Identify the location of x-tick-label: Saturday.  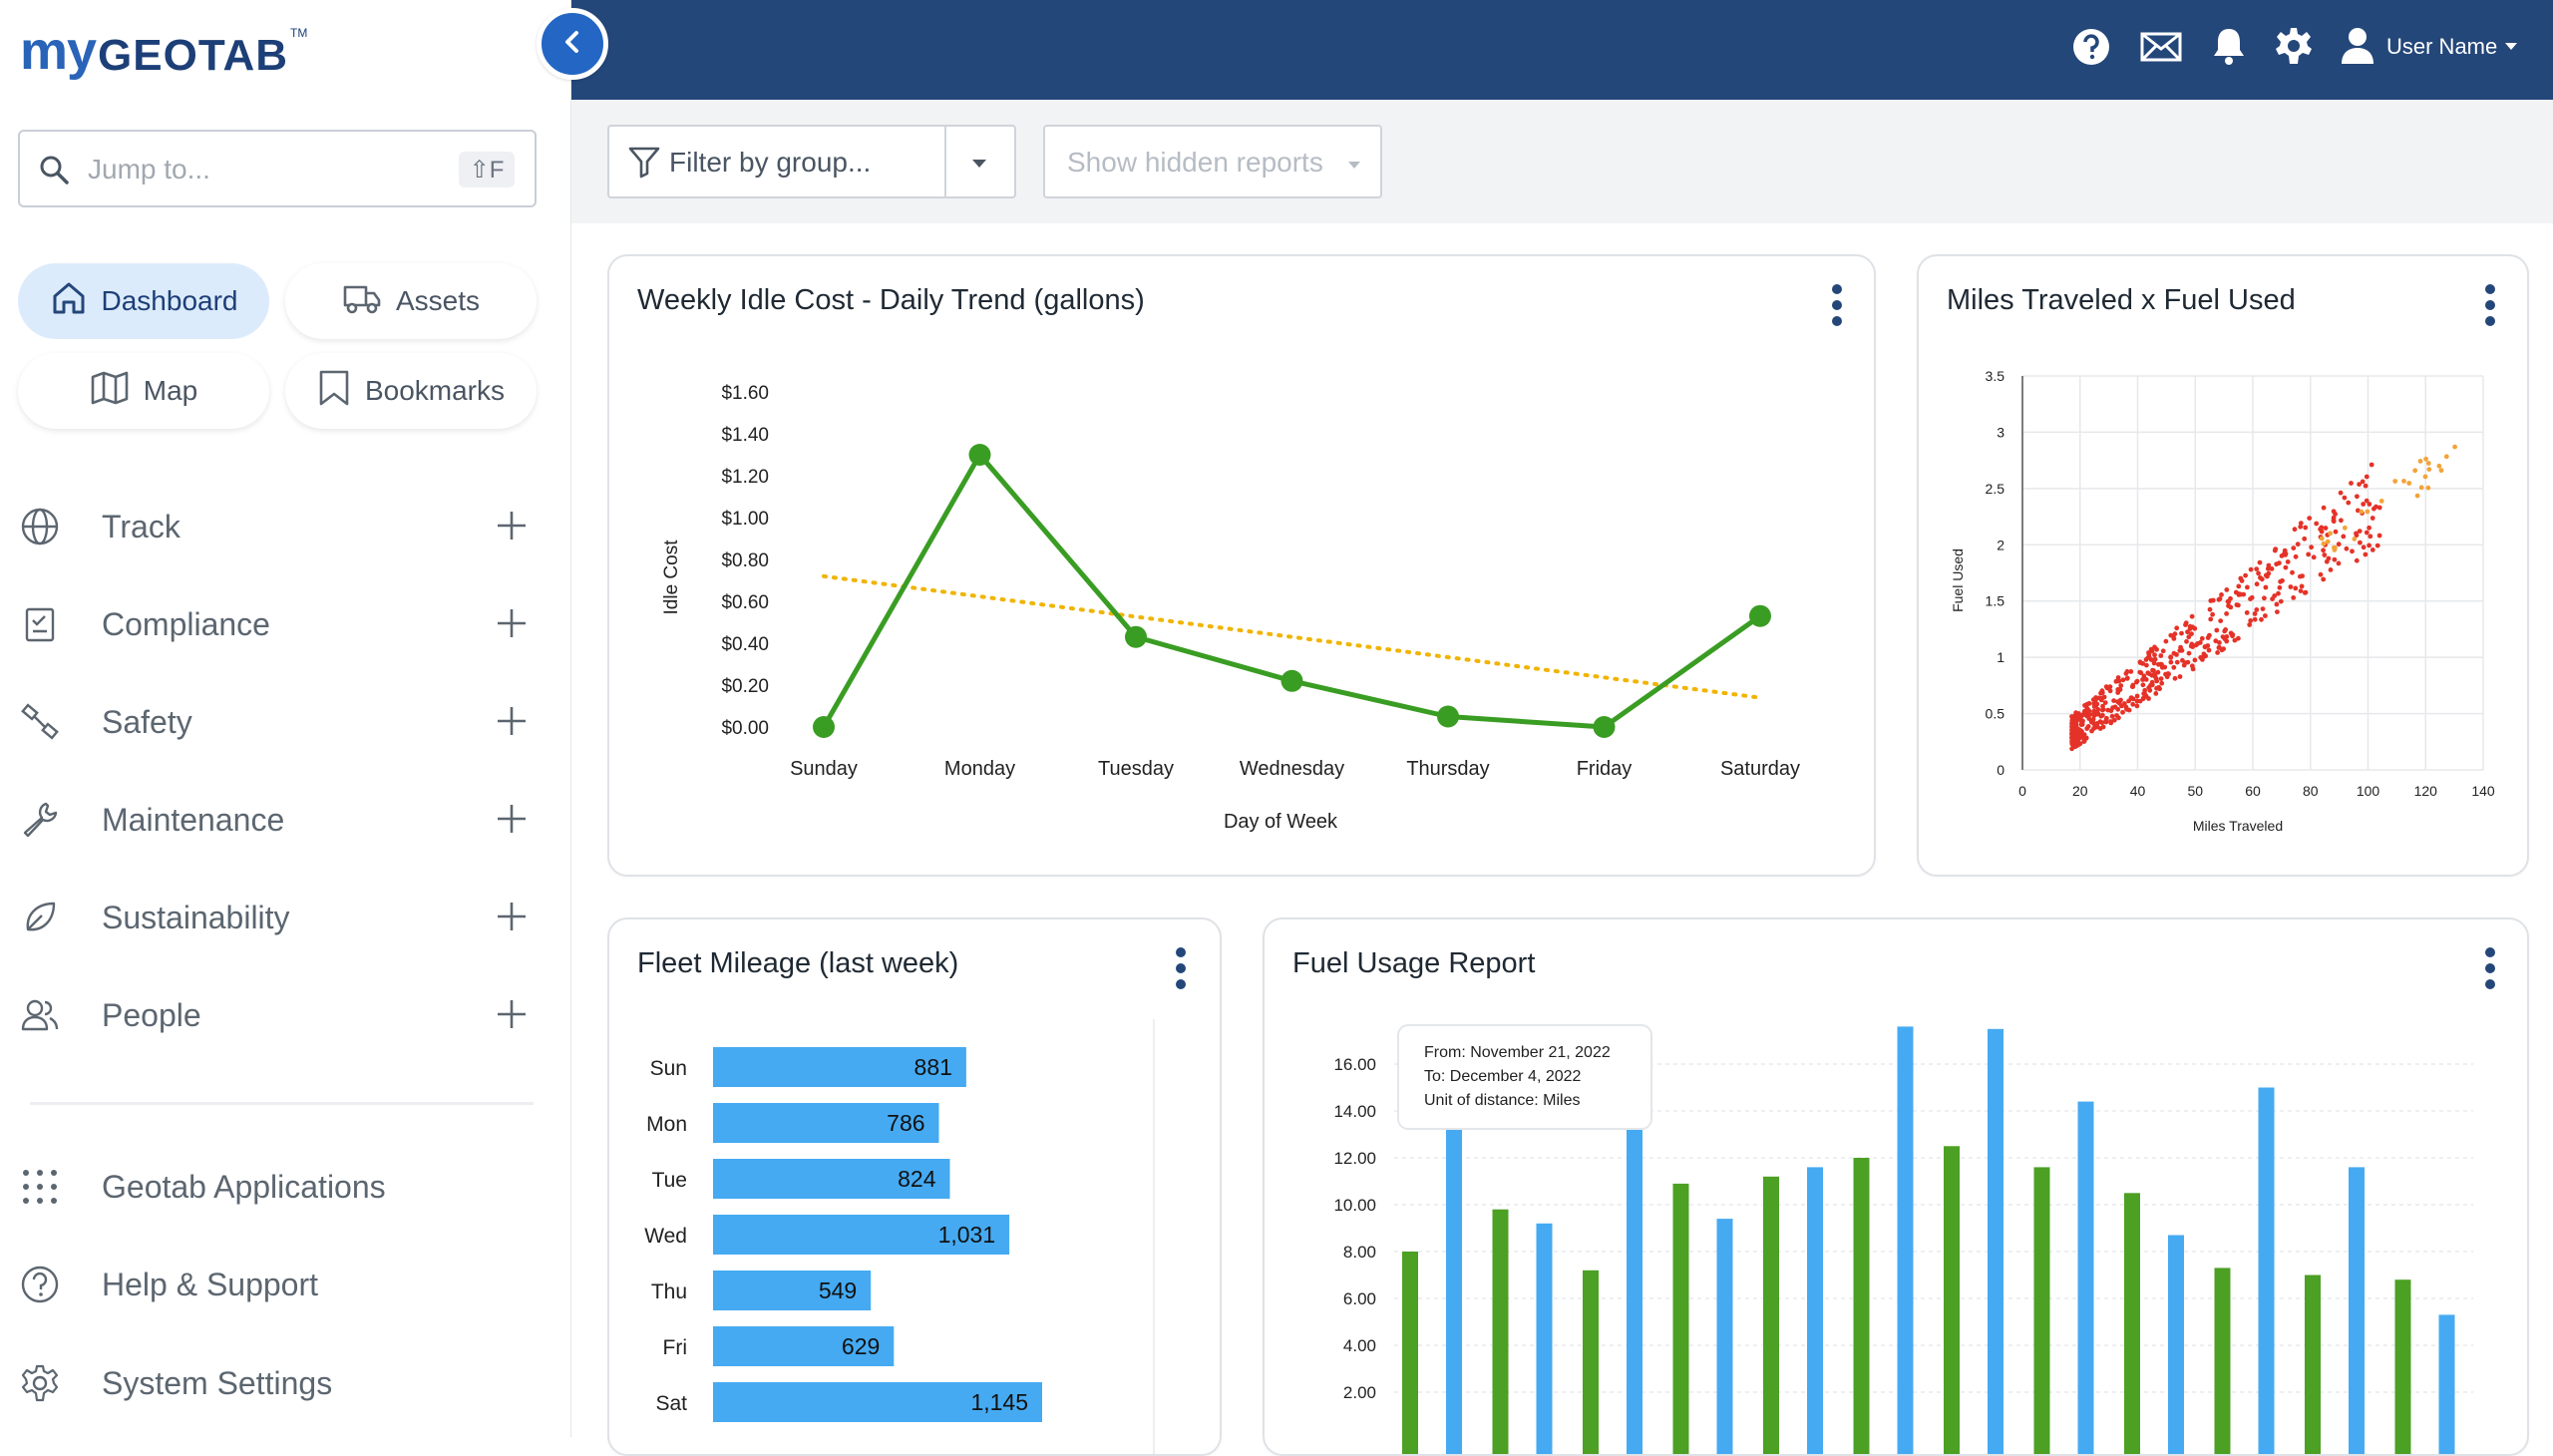
(1760, 769).